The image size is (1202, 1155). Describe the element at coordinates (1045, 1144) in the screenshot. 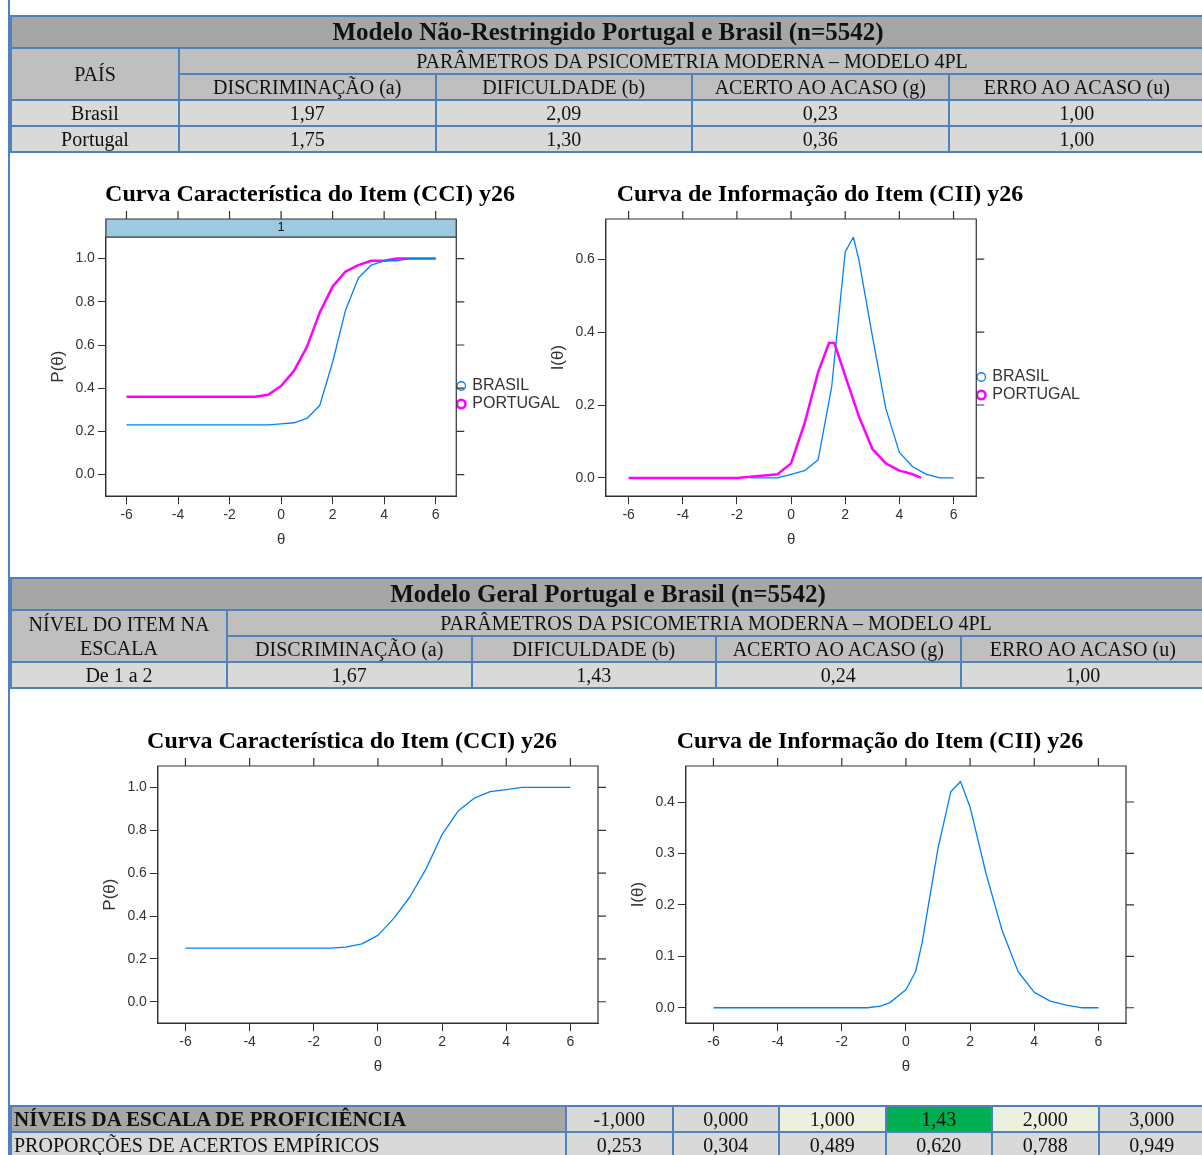

I see `text: 0,788` at that location.